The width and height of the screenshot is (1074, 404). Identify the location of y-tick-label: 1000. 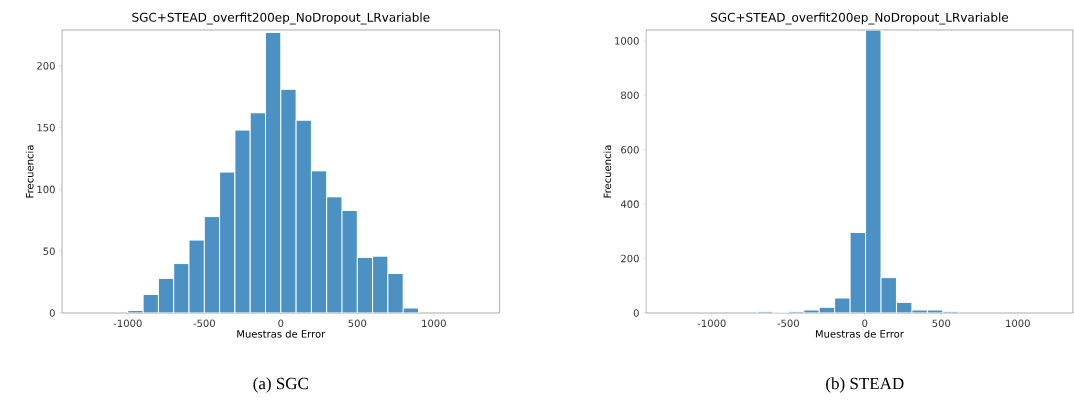
(627, 41).